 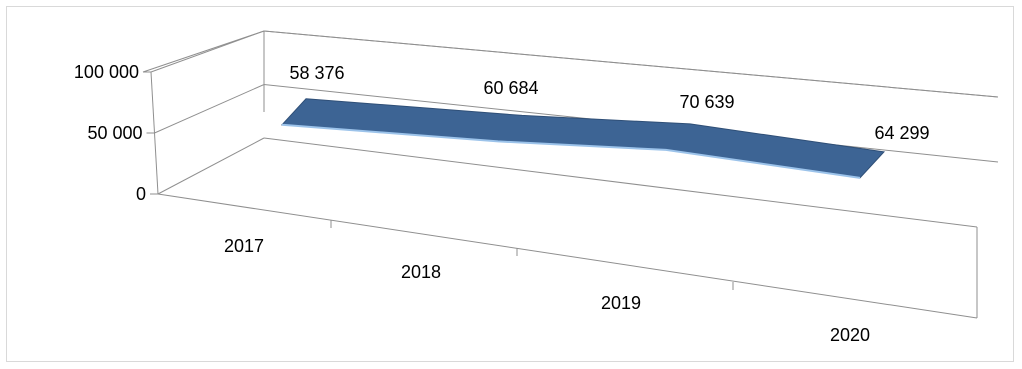 What do you see at coordinates (510, 88) in the screenshot?
I see `data-label: 60 684` at bounding box center [510, 88].